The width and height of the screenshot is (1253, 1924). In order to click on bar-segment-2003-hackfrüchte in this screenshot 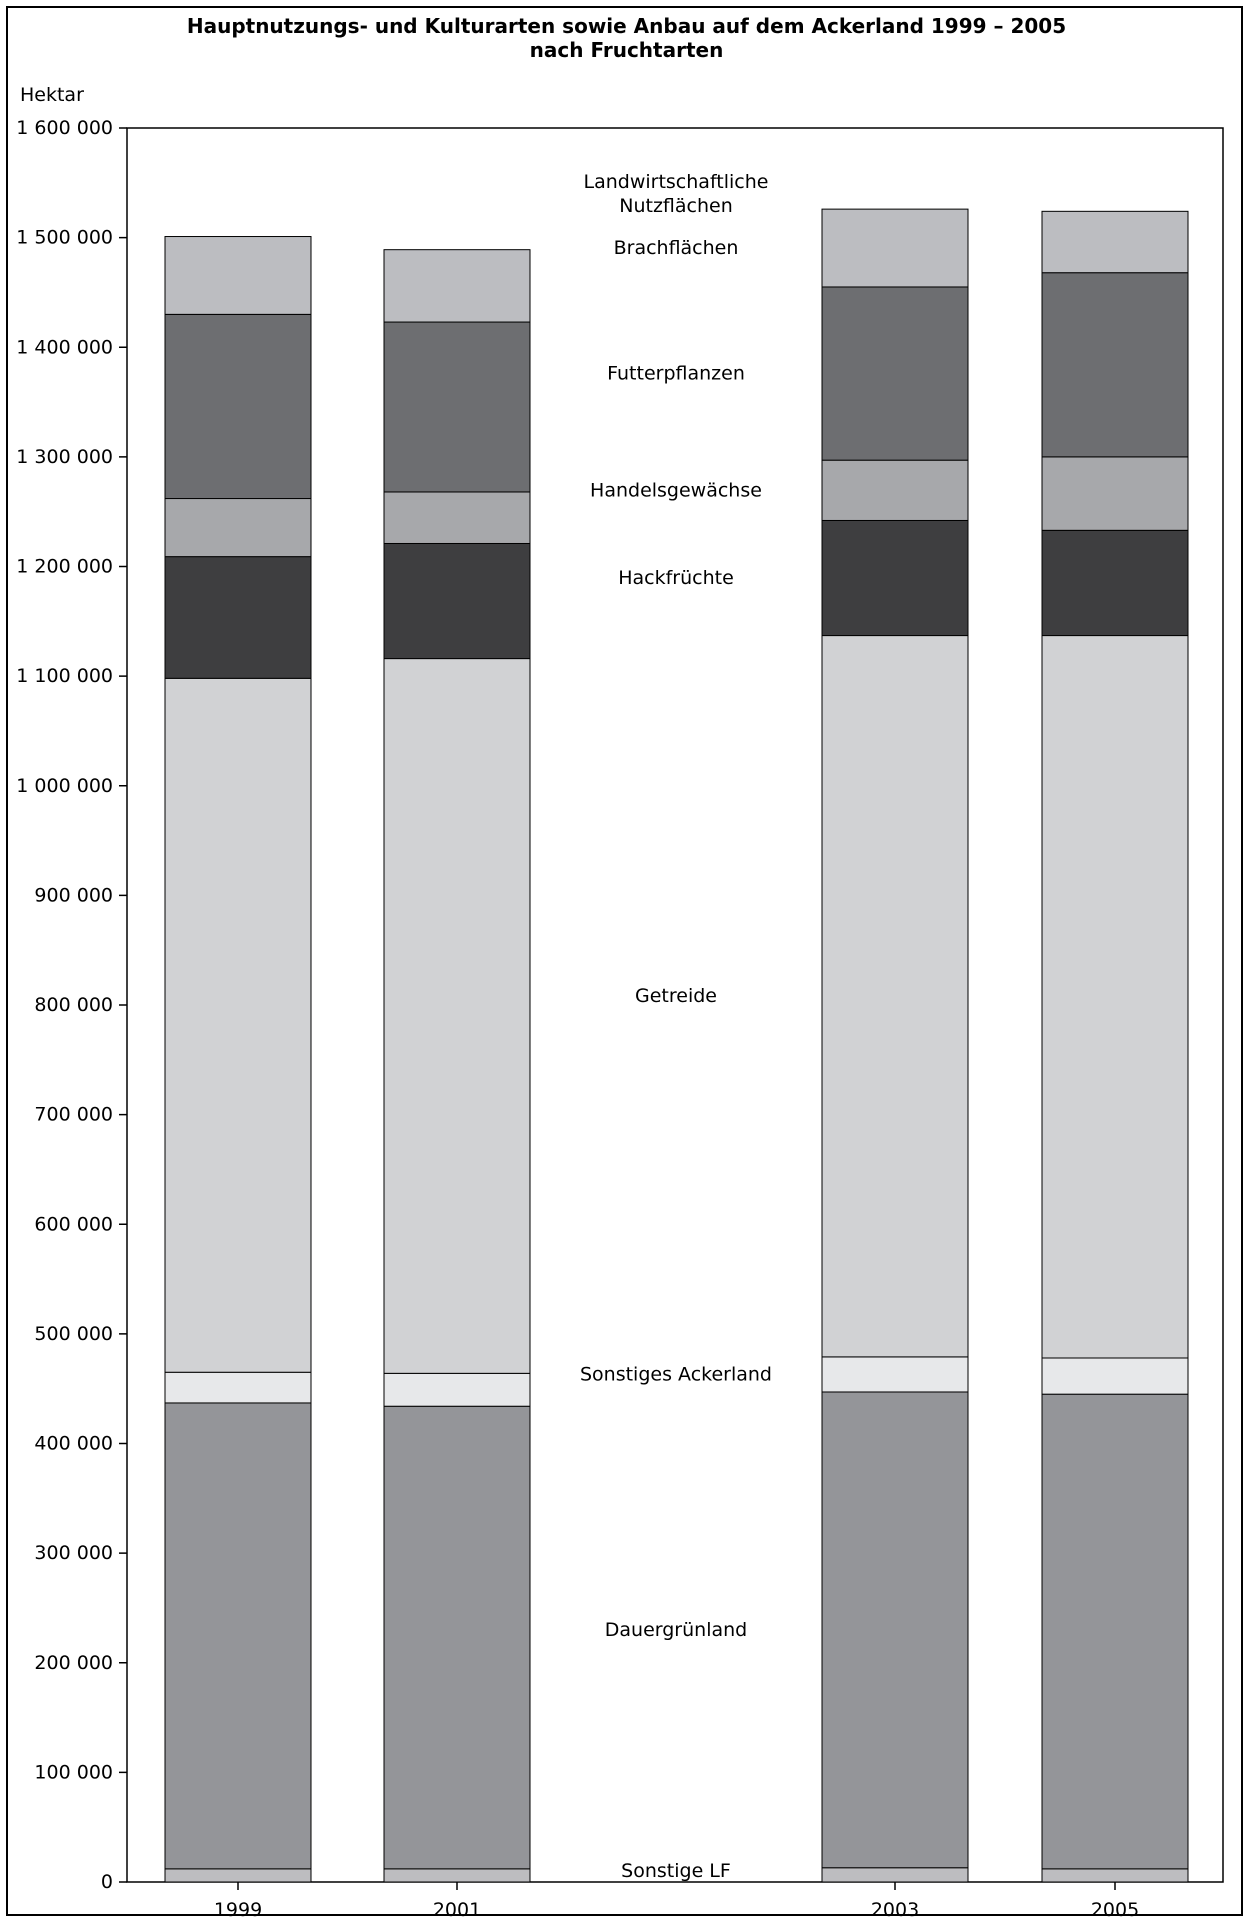, I will do `click(895, 578)`.